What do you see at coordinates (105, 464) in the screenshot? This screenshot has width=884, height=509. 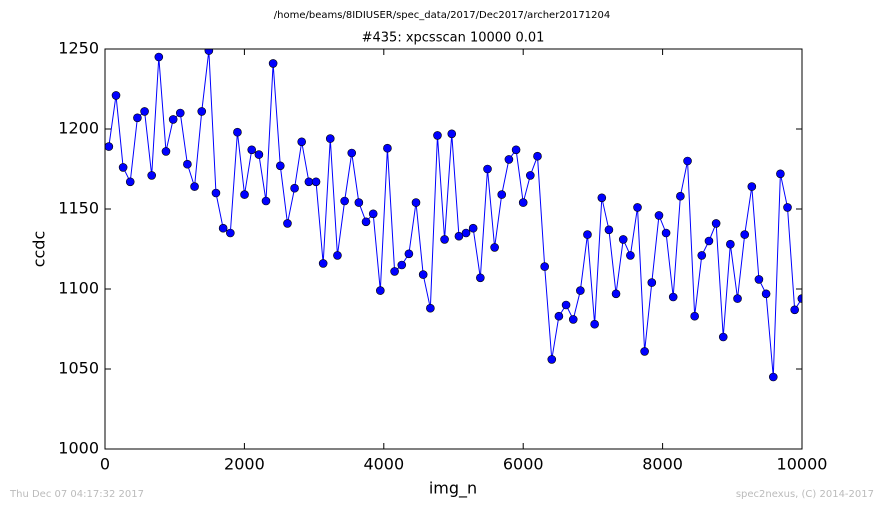 I see `x-tick-label: 0` at bounding box center [105, 464].